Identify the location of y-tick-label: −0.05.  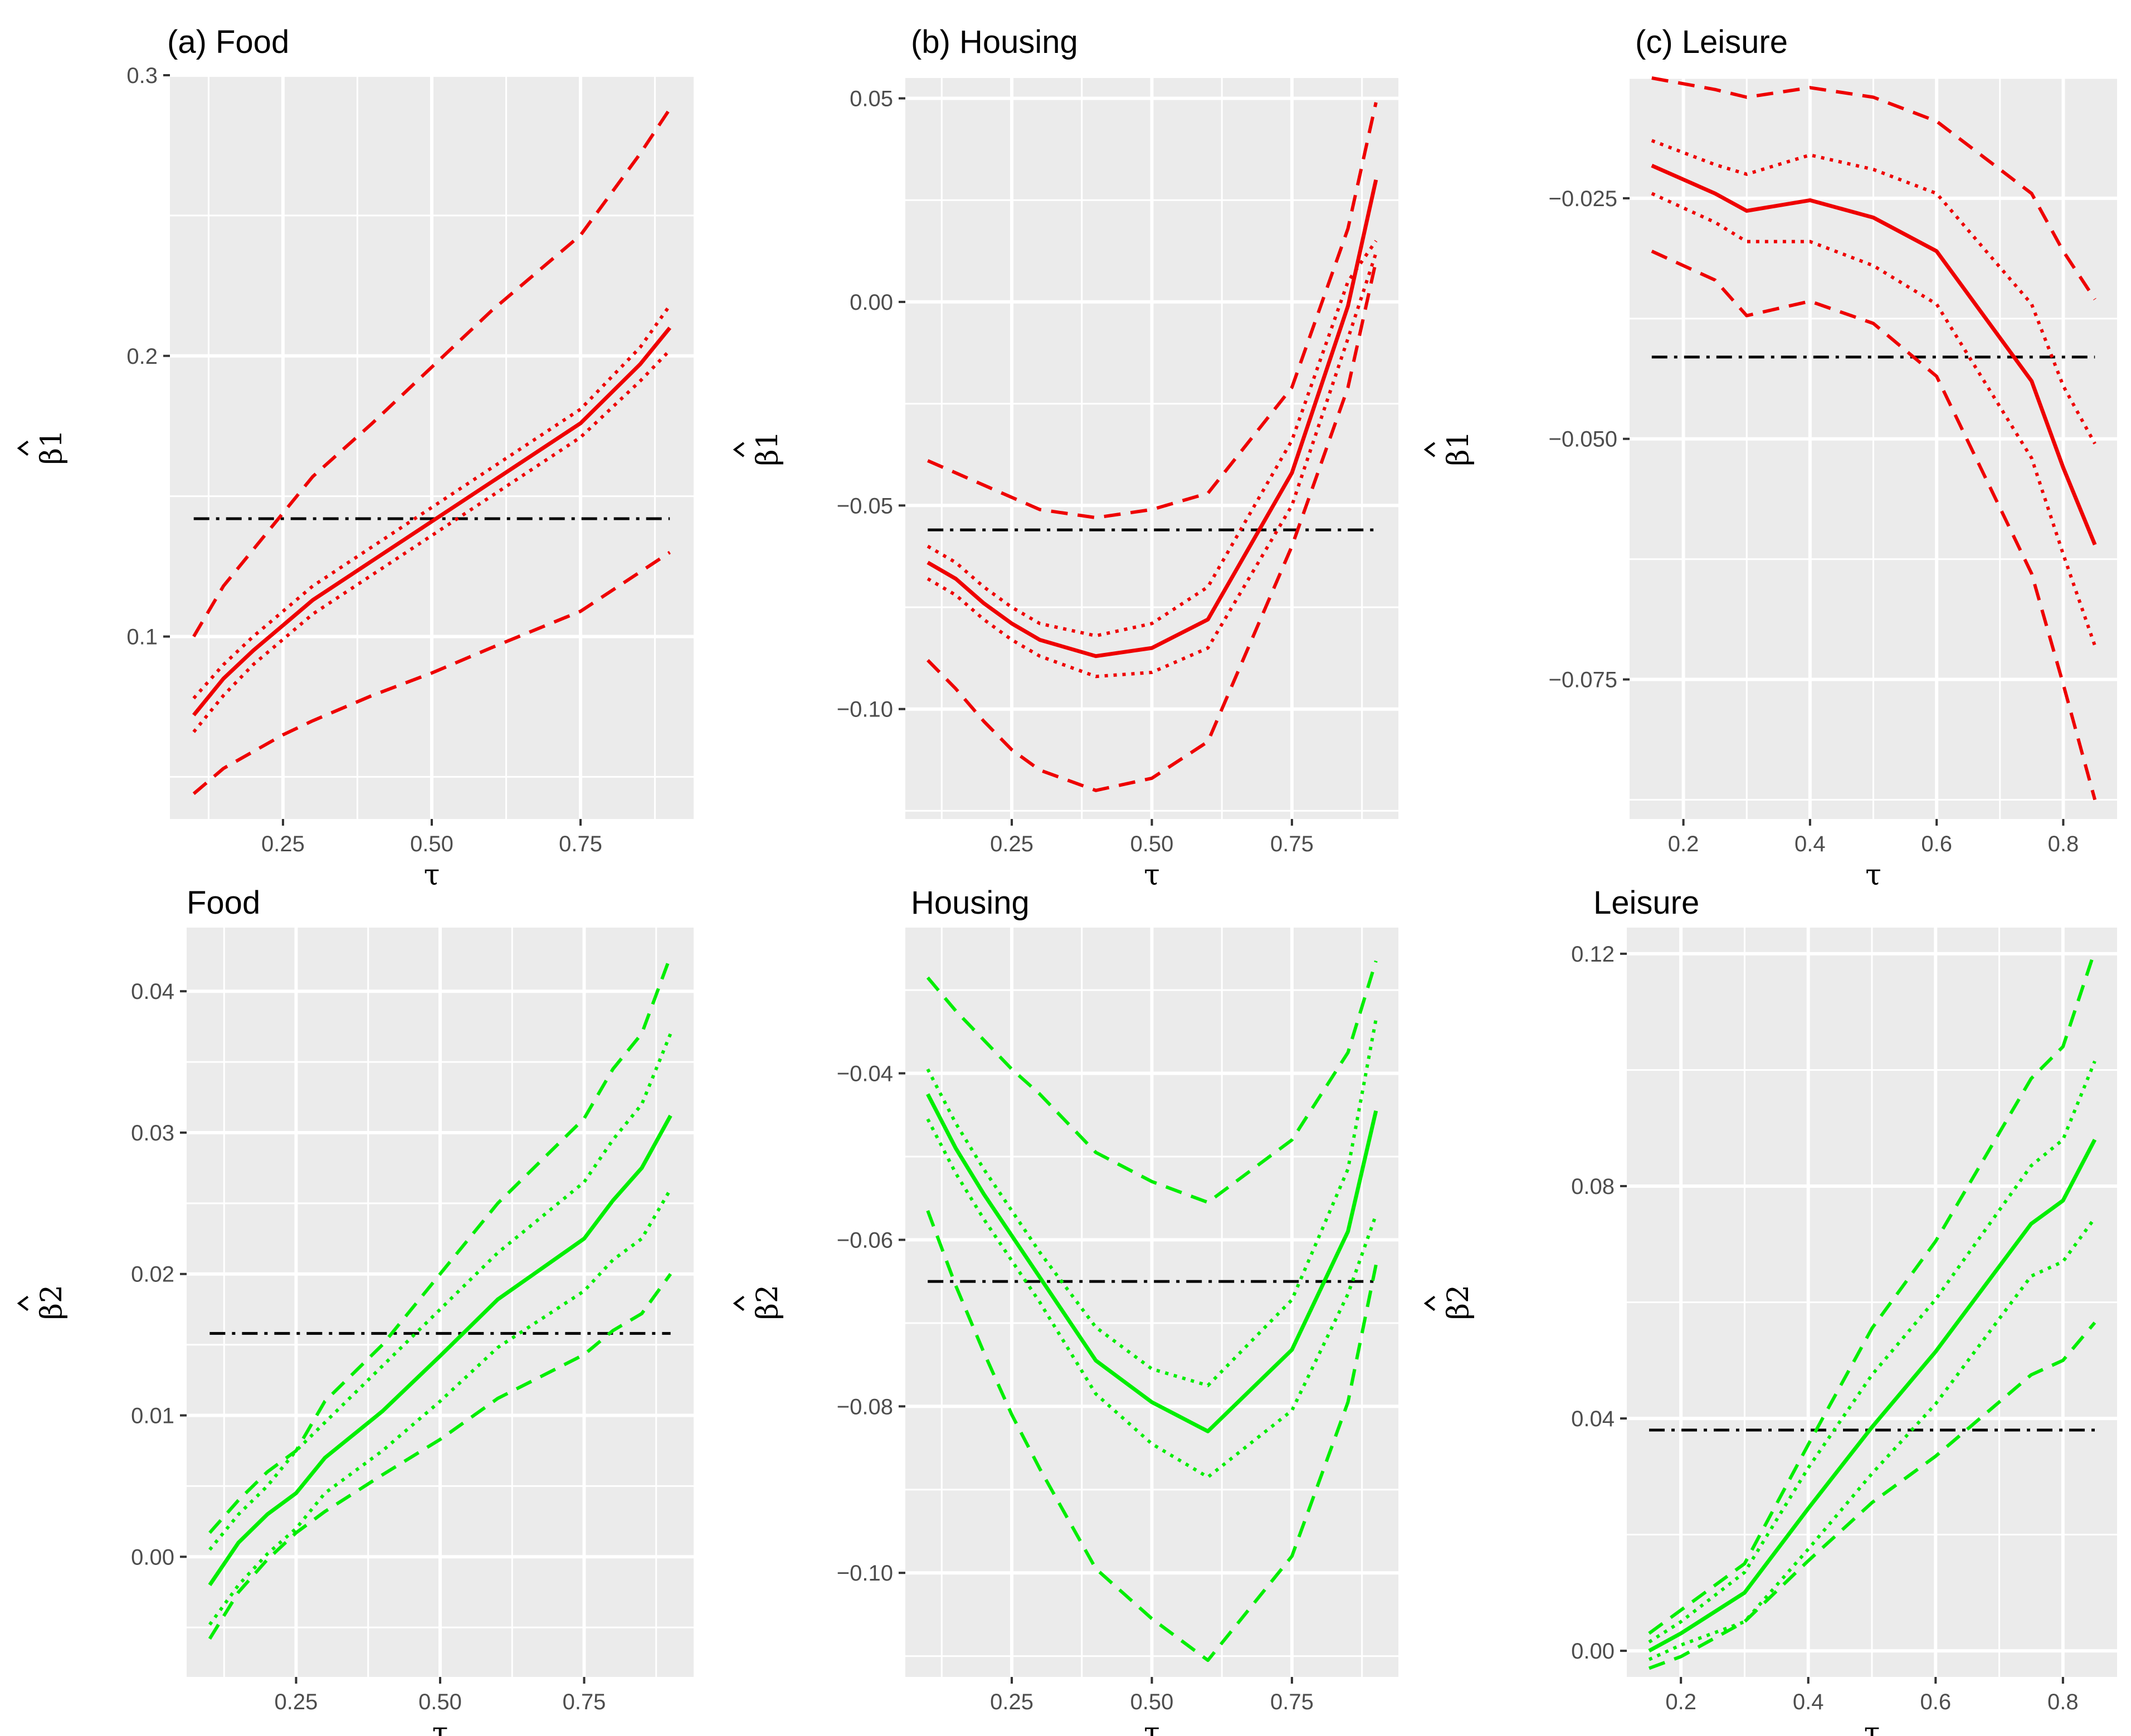
(865, 506).